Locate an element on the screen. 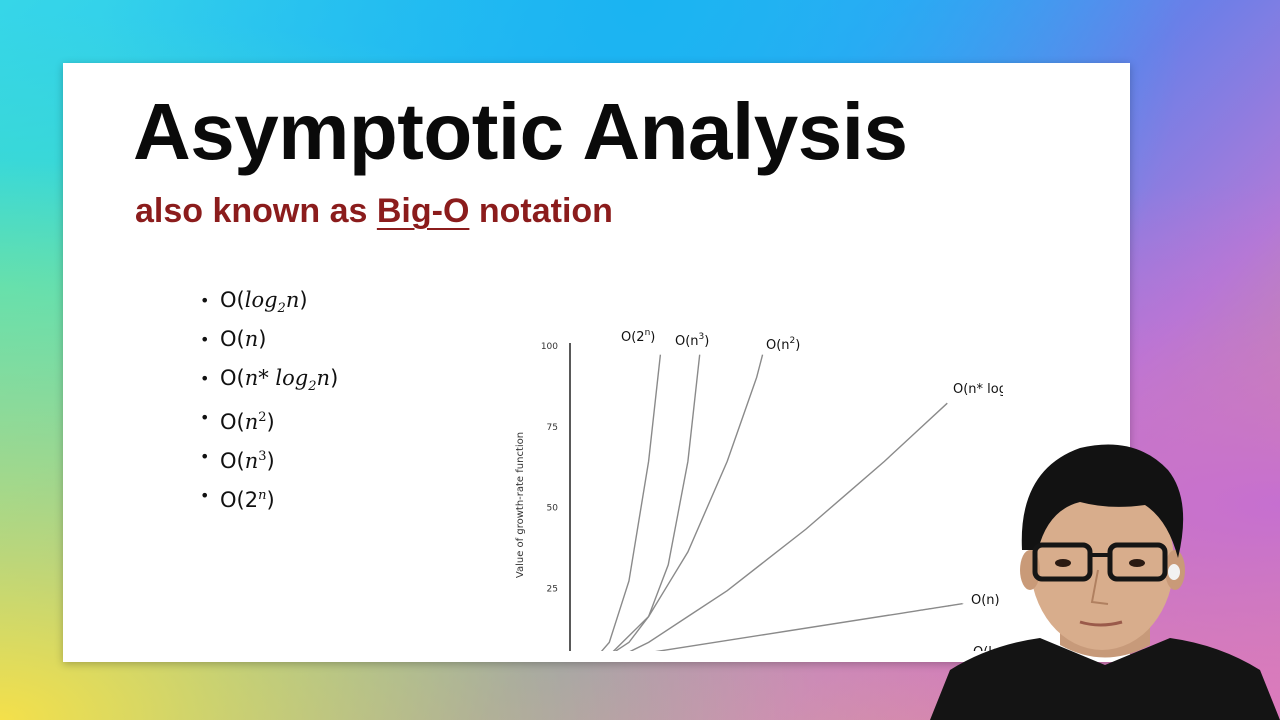  y-tick-label: 100 is located at coordinates (549, 347).